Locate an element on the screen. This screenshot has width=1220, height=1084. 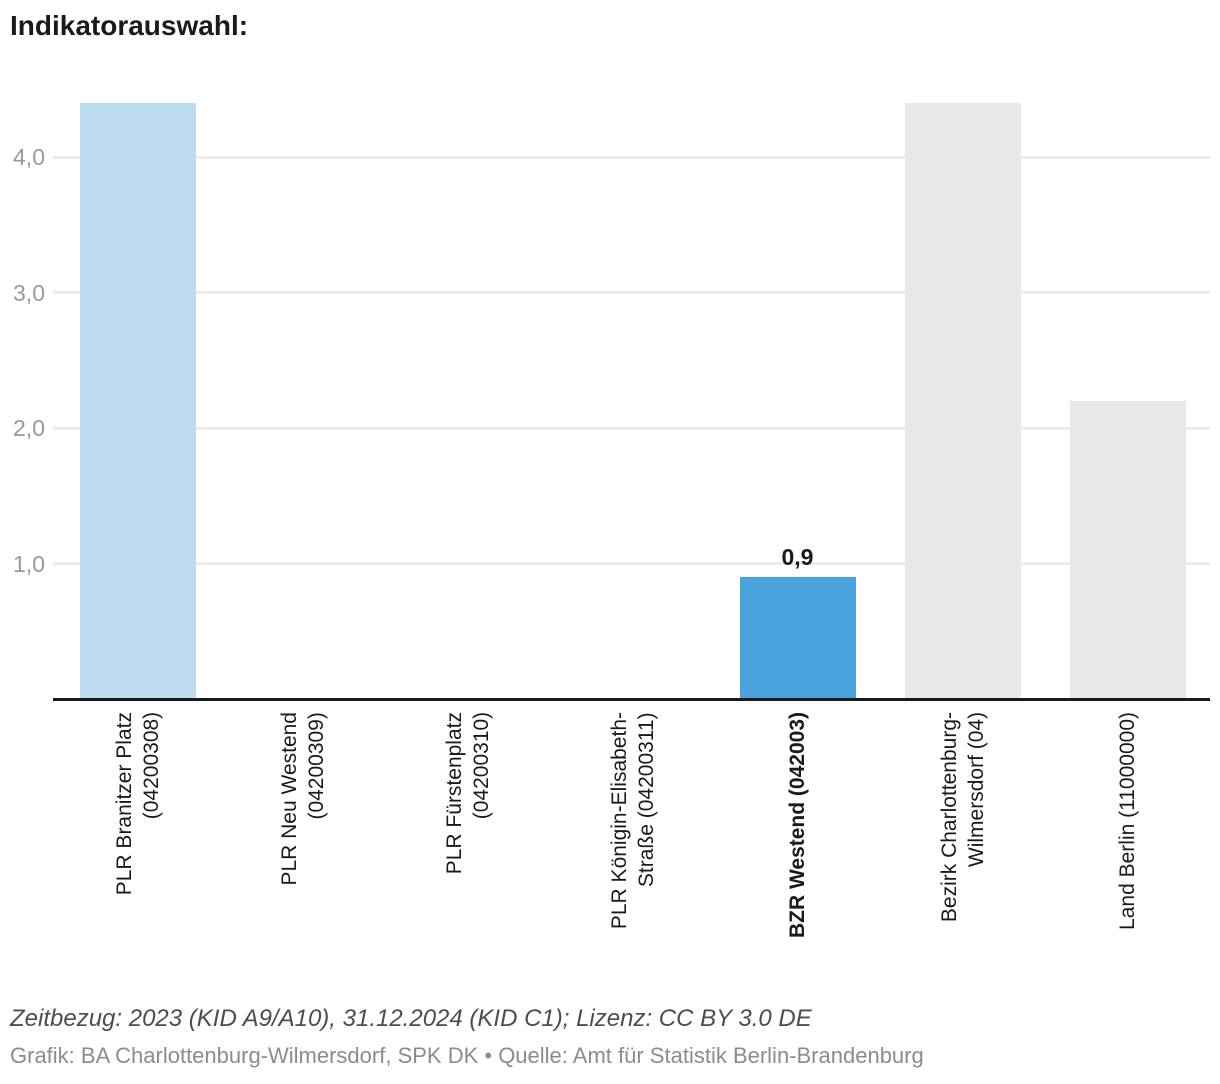
x-axis-label-text: BZR Westend (042003) is located at coordinates (797, 825).